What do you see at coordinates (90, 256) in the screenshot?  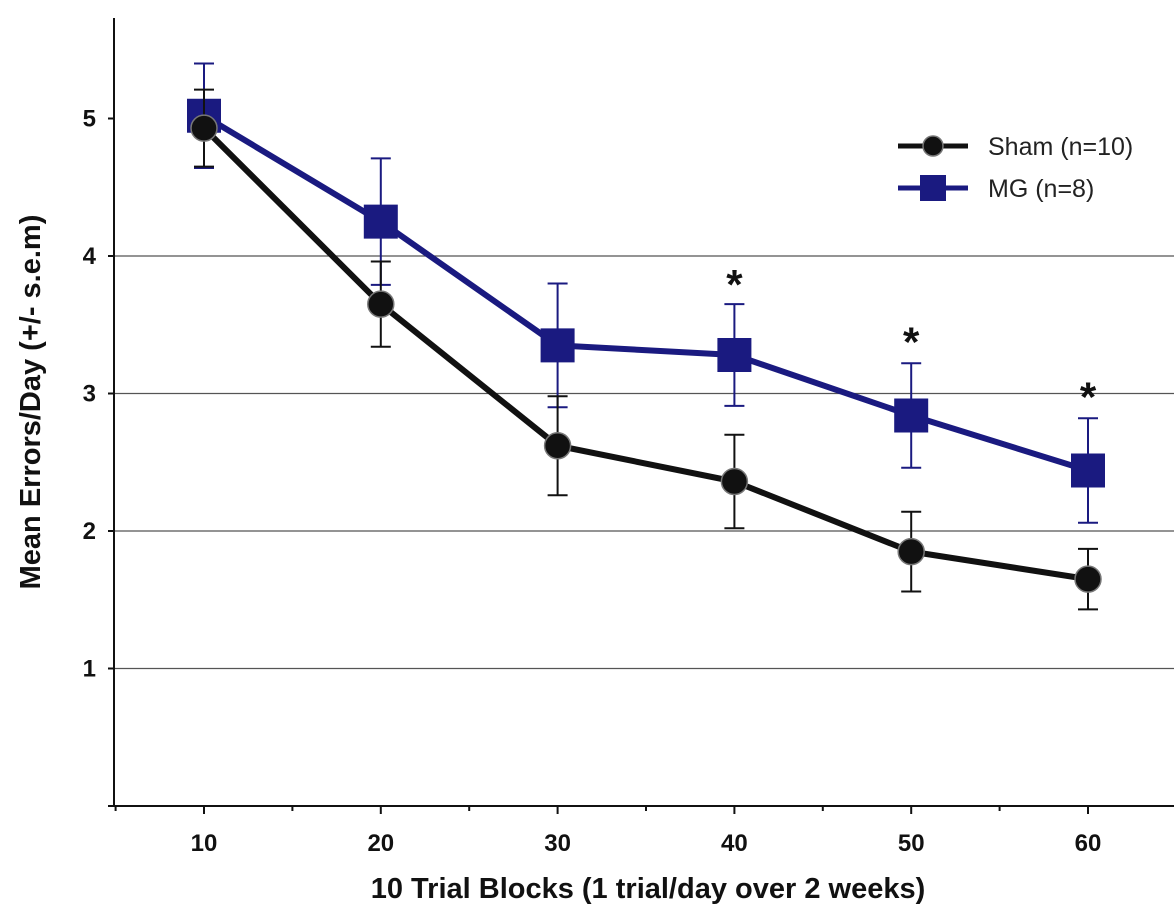 I see `y-tick-label: 4` at bounding box center [90, 256].